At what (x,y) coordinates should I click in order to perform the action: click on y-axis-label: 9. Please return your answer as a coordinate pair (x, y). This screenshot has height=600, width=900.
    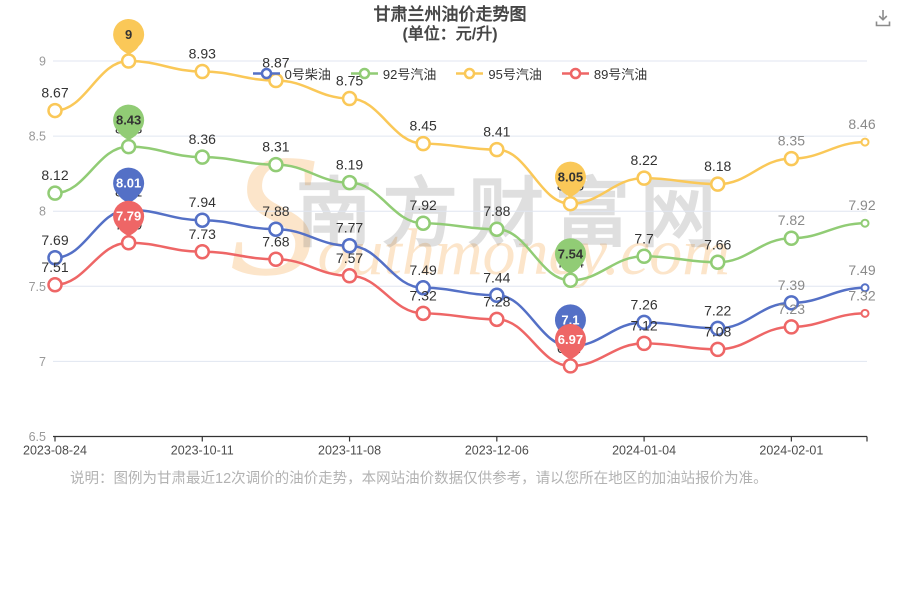
    Looking at the image, I should click on (42, 62).